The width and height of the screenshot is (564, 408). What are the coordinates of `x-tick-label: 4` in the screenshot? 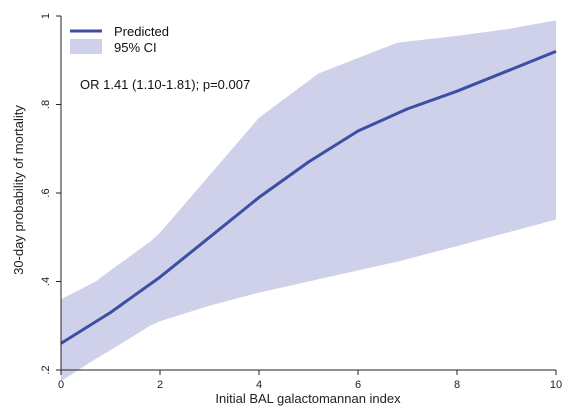 It's located at (259, 385).